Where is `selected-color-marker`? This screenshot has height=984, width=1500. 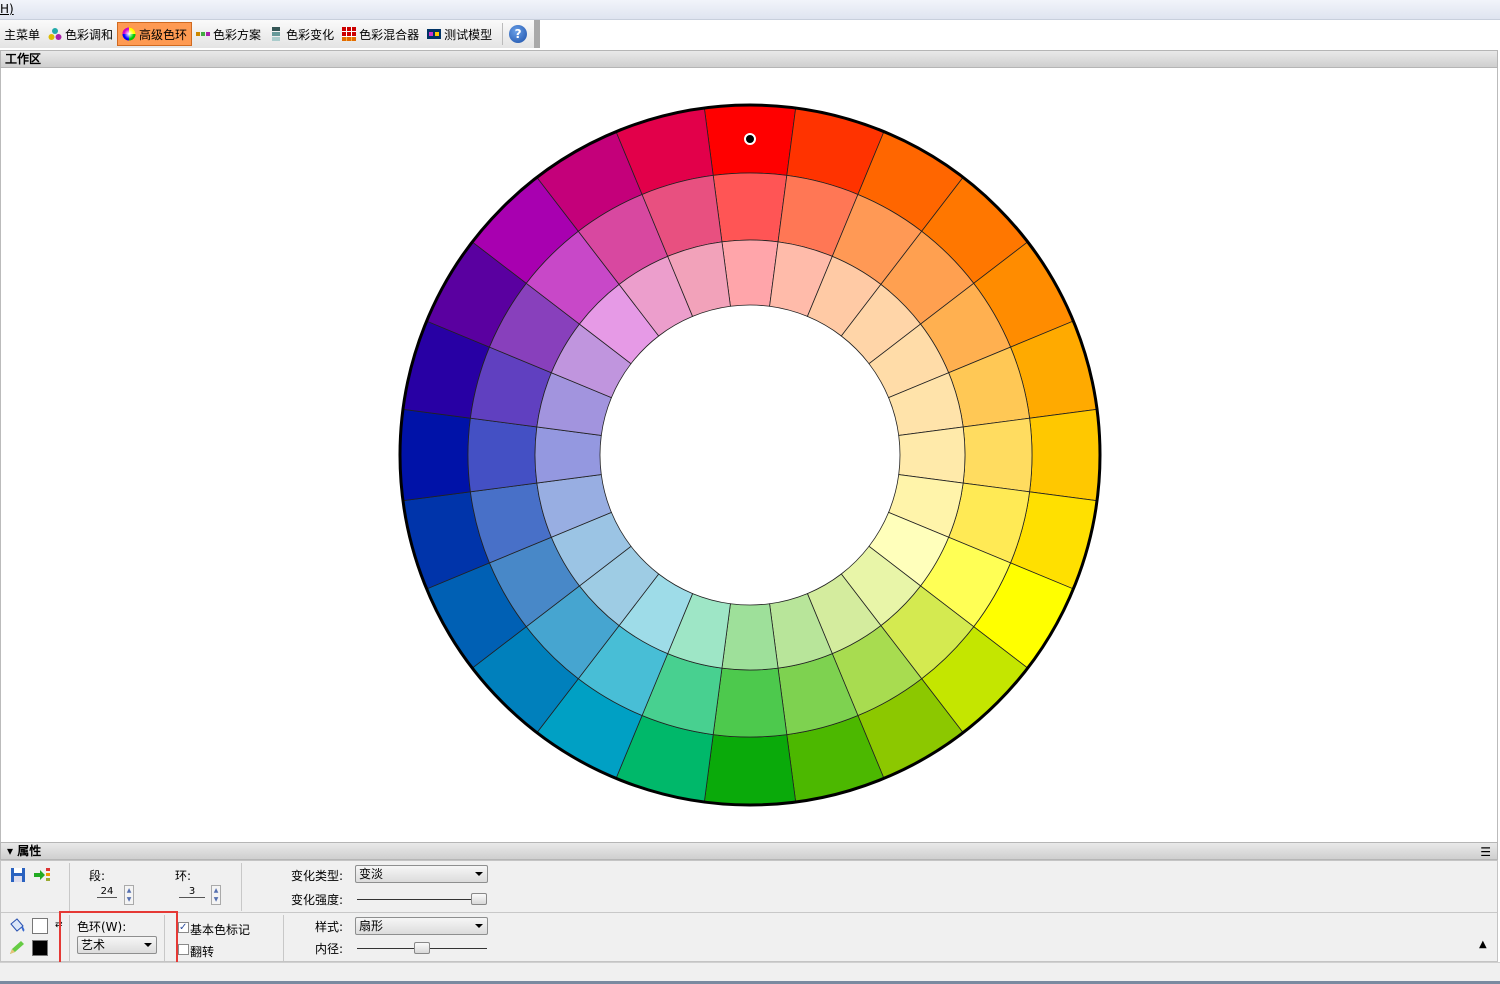 selected-color-marker is located at coordinates (750, 139).